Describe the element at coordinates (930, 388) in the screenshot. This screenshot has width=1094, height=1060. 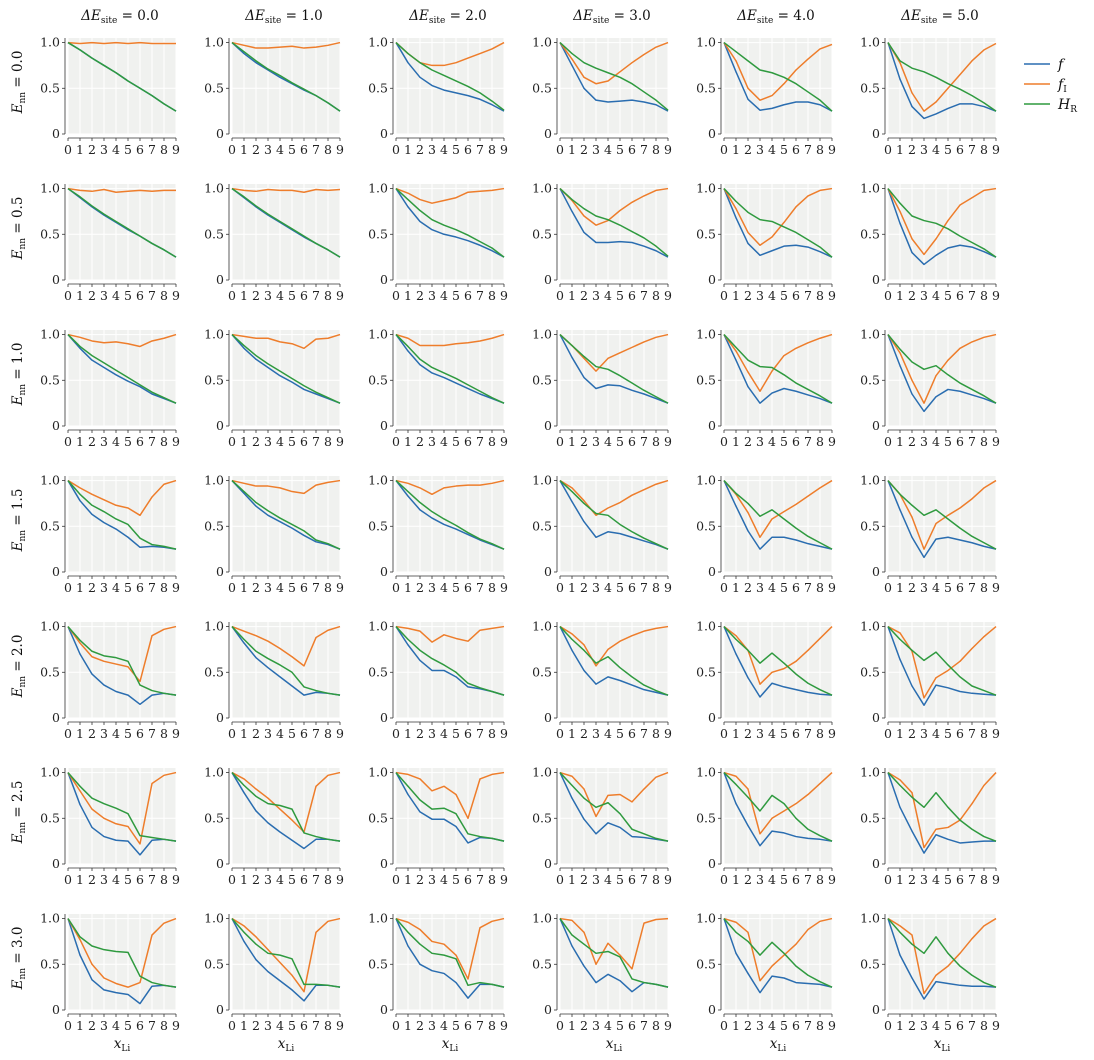
I see `panel-r2-c5: 00.51.00 1 2 3 4 5 6 7 8 9` at that location.